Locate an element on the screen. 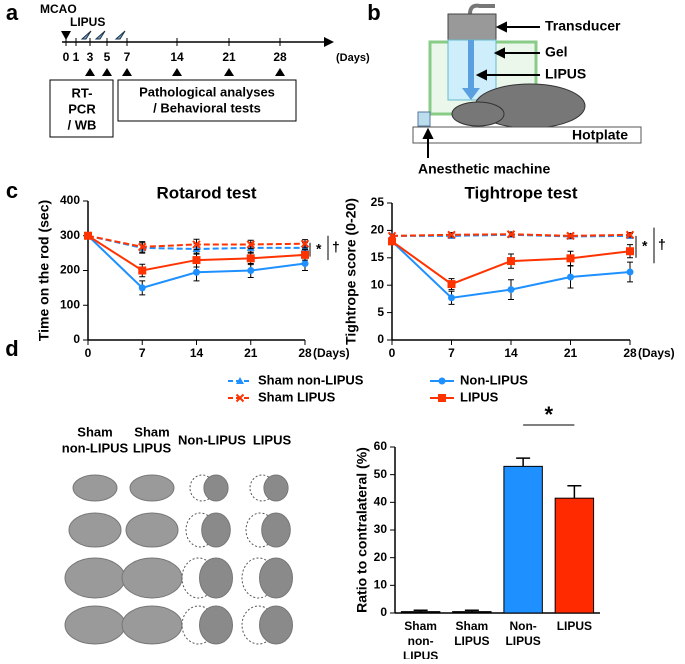 Image resolution: width=685 pixels, height=664 pixels. panel-label: d is located at coordinates (11, 348).